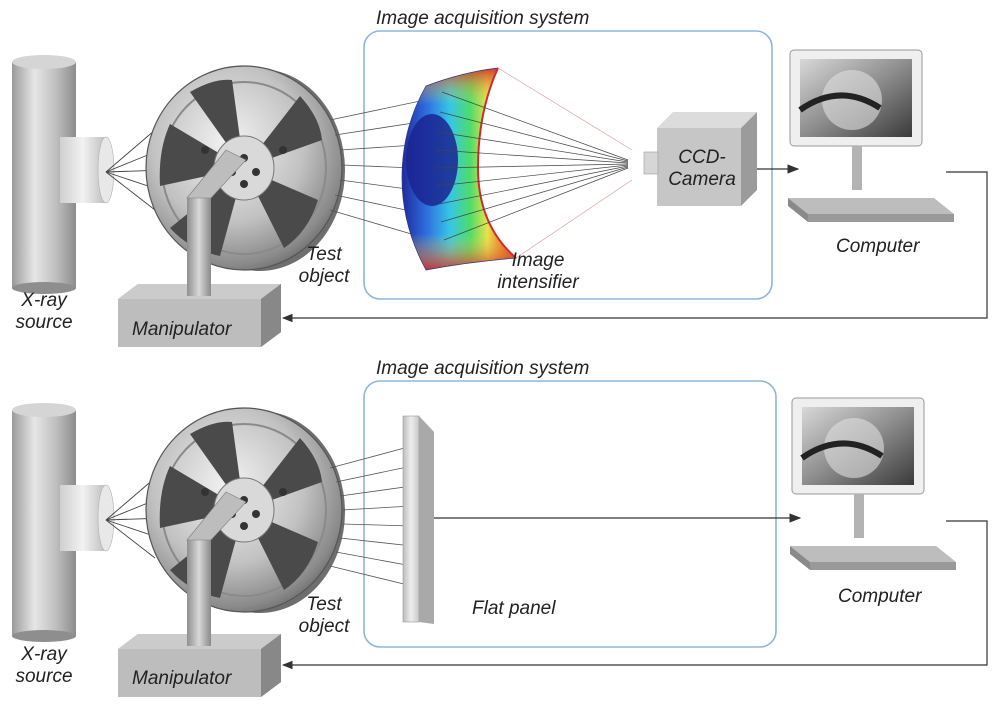 The image size is (996, 707). Describe the element at coordinates (702, 168) in the screenshot. I see `ccd-camera-label: CCD- Camera` at that location.